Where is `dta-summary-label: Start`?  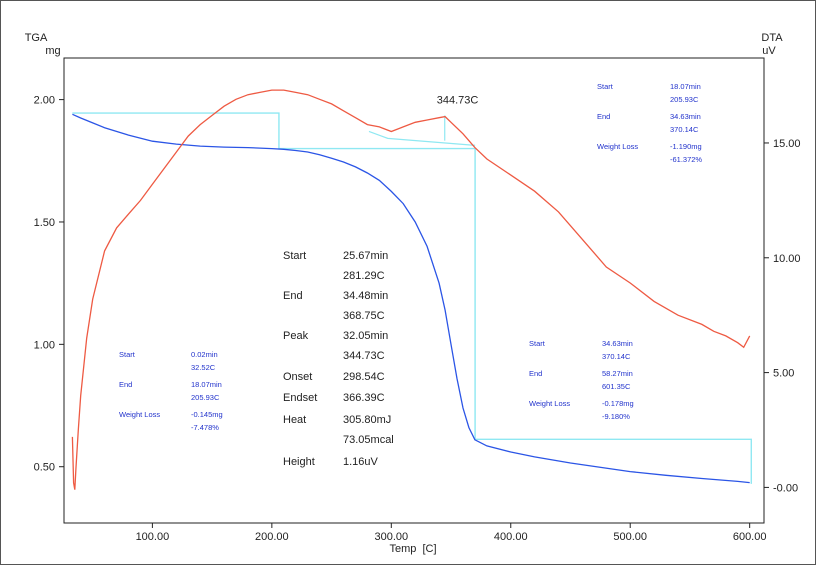 dta-summary-label: Start is located at coordinates (294, 256).